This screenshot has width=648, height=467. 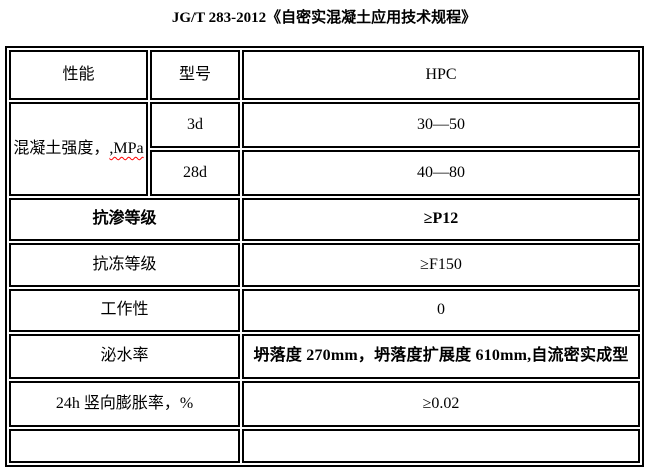 What do you see at coordinates (441, 173) in the screenshot?
I see `strength-value-28d-cell: 40—80` at bounding box center [441, 173].